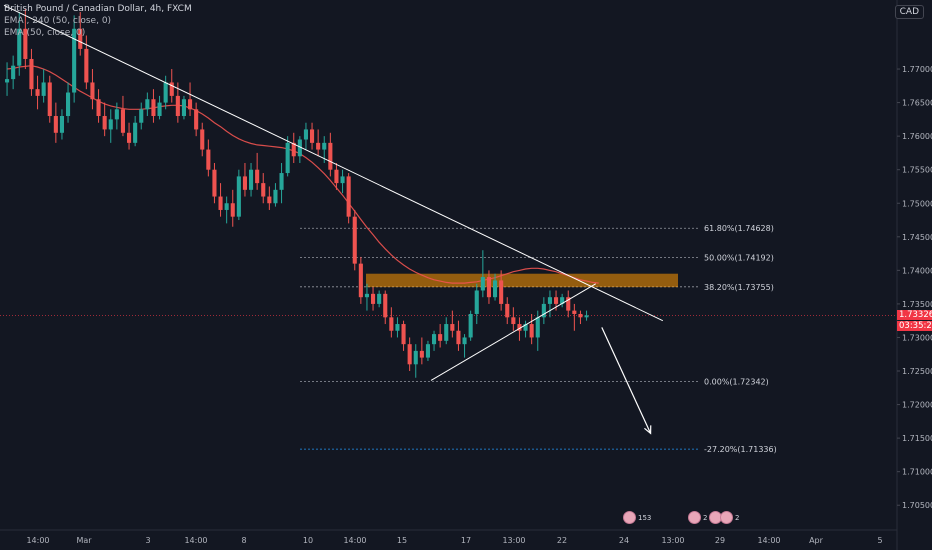  What do you see at coordinates (513, 332) in the screenshot?
I see `ascending-trendline` at bounding box center [513, 332].